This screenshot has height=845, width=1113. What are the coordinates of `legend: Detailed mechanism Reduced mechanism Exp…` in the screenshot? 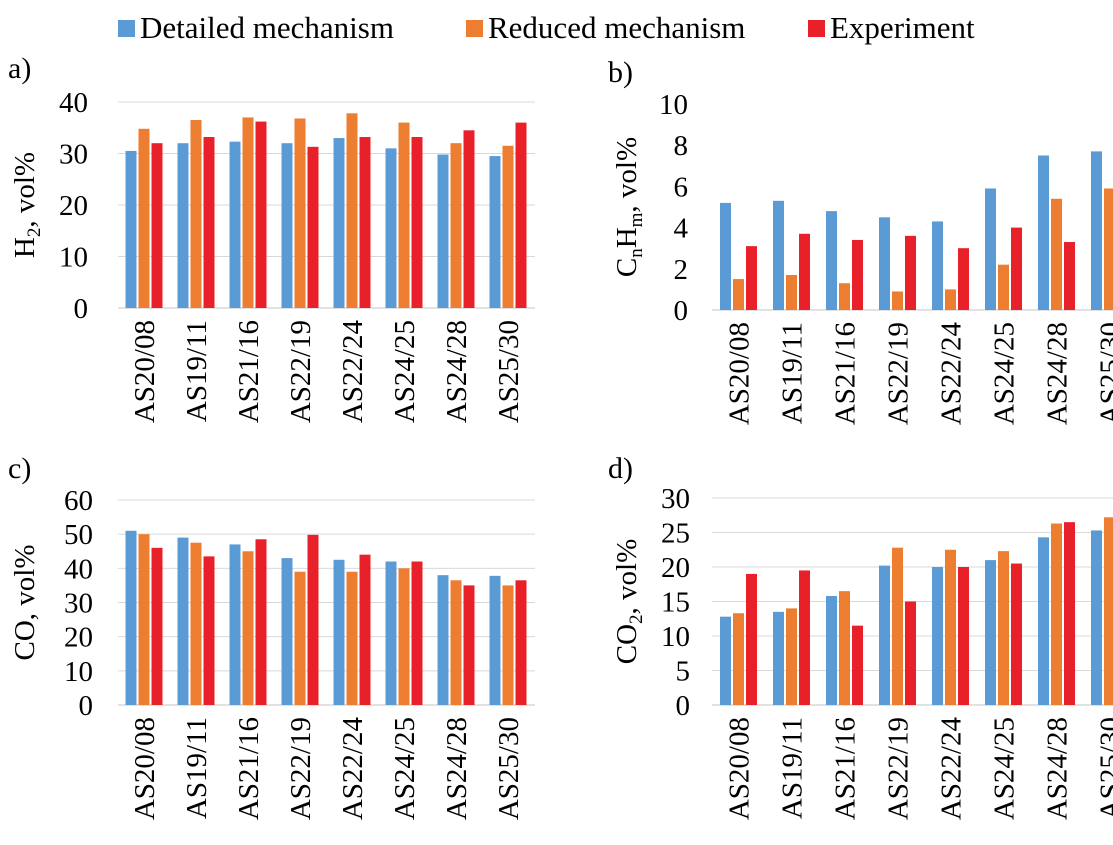 It's located at (556, 28).